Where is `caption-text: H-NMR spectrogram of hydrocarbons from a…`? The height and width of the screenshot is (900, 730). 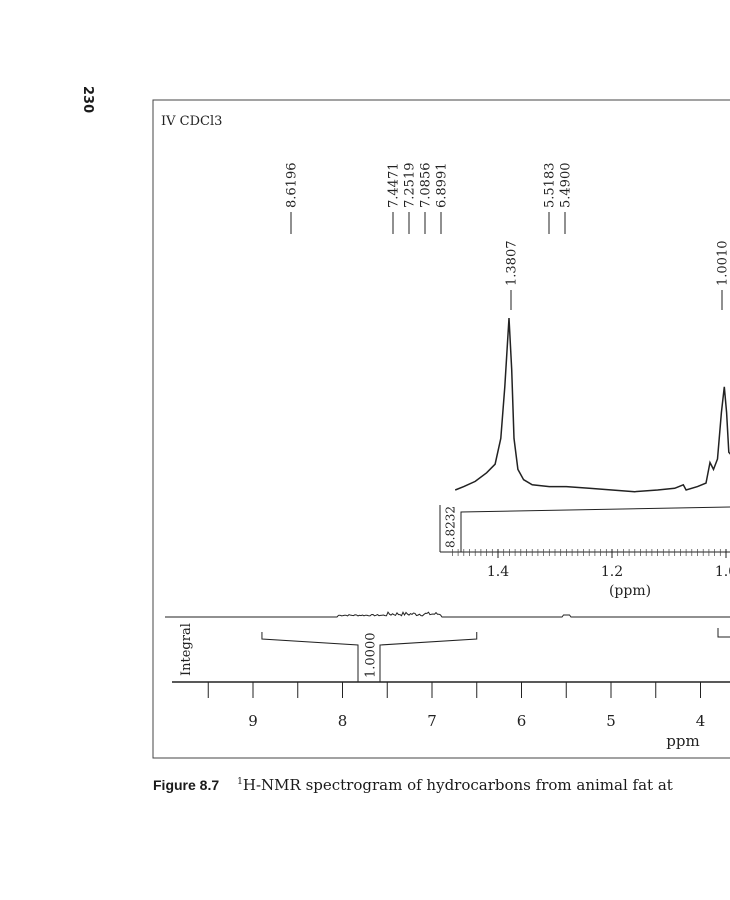
caption-text: H-NMR spectrogram of hydrocarbons from a… is located at coordinates (457, 785).